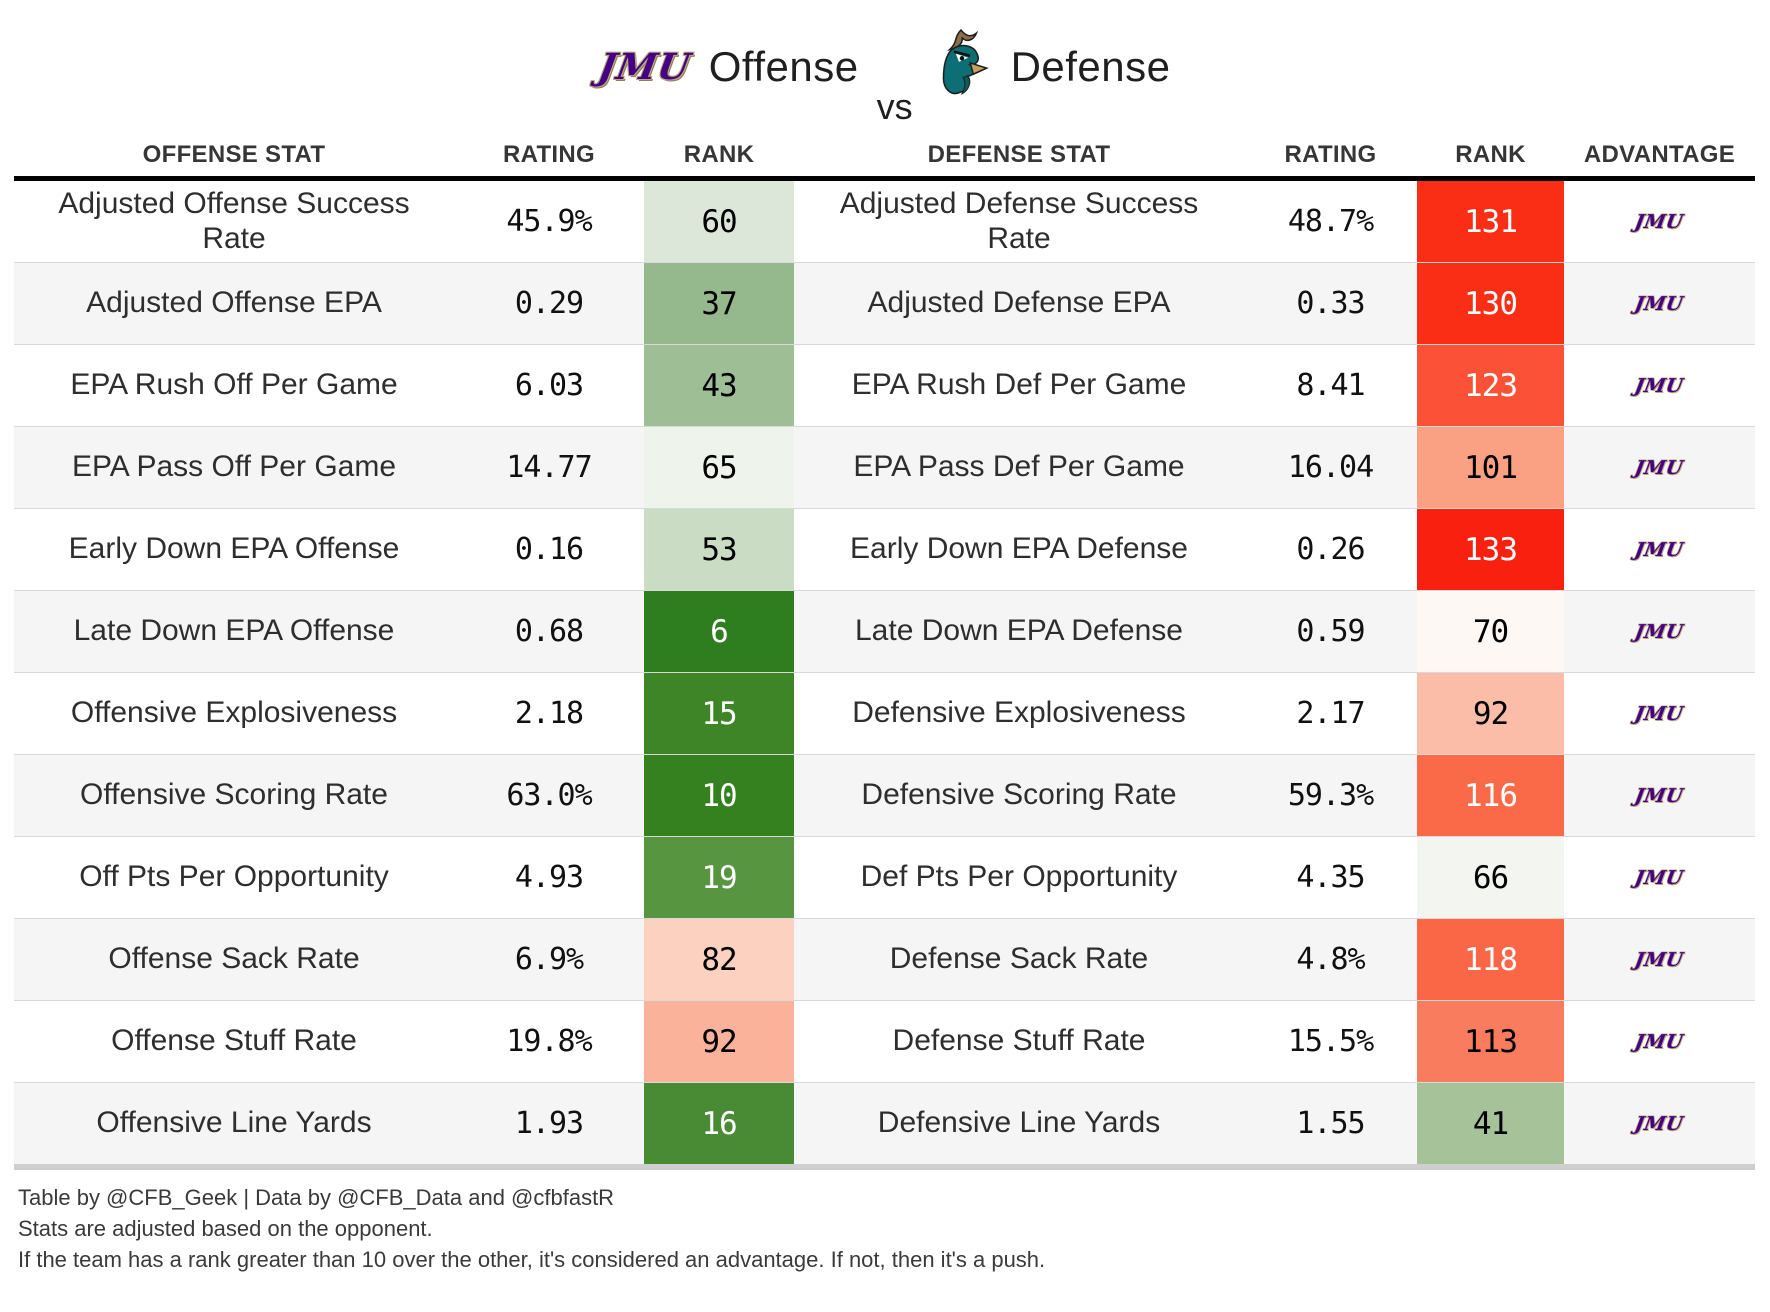  Describe the element at coordinates (1490, 959) in the screenshot. I see `defense-rank-cell: 118` at that location.